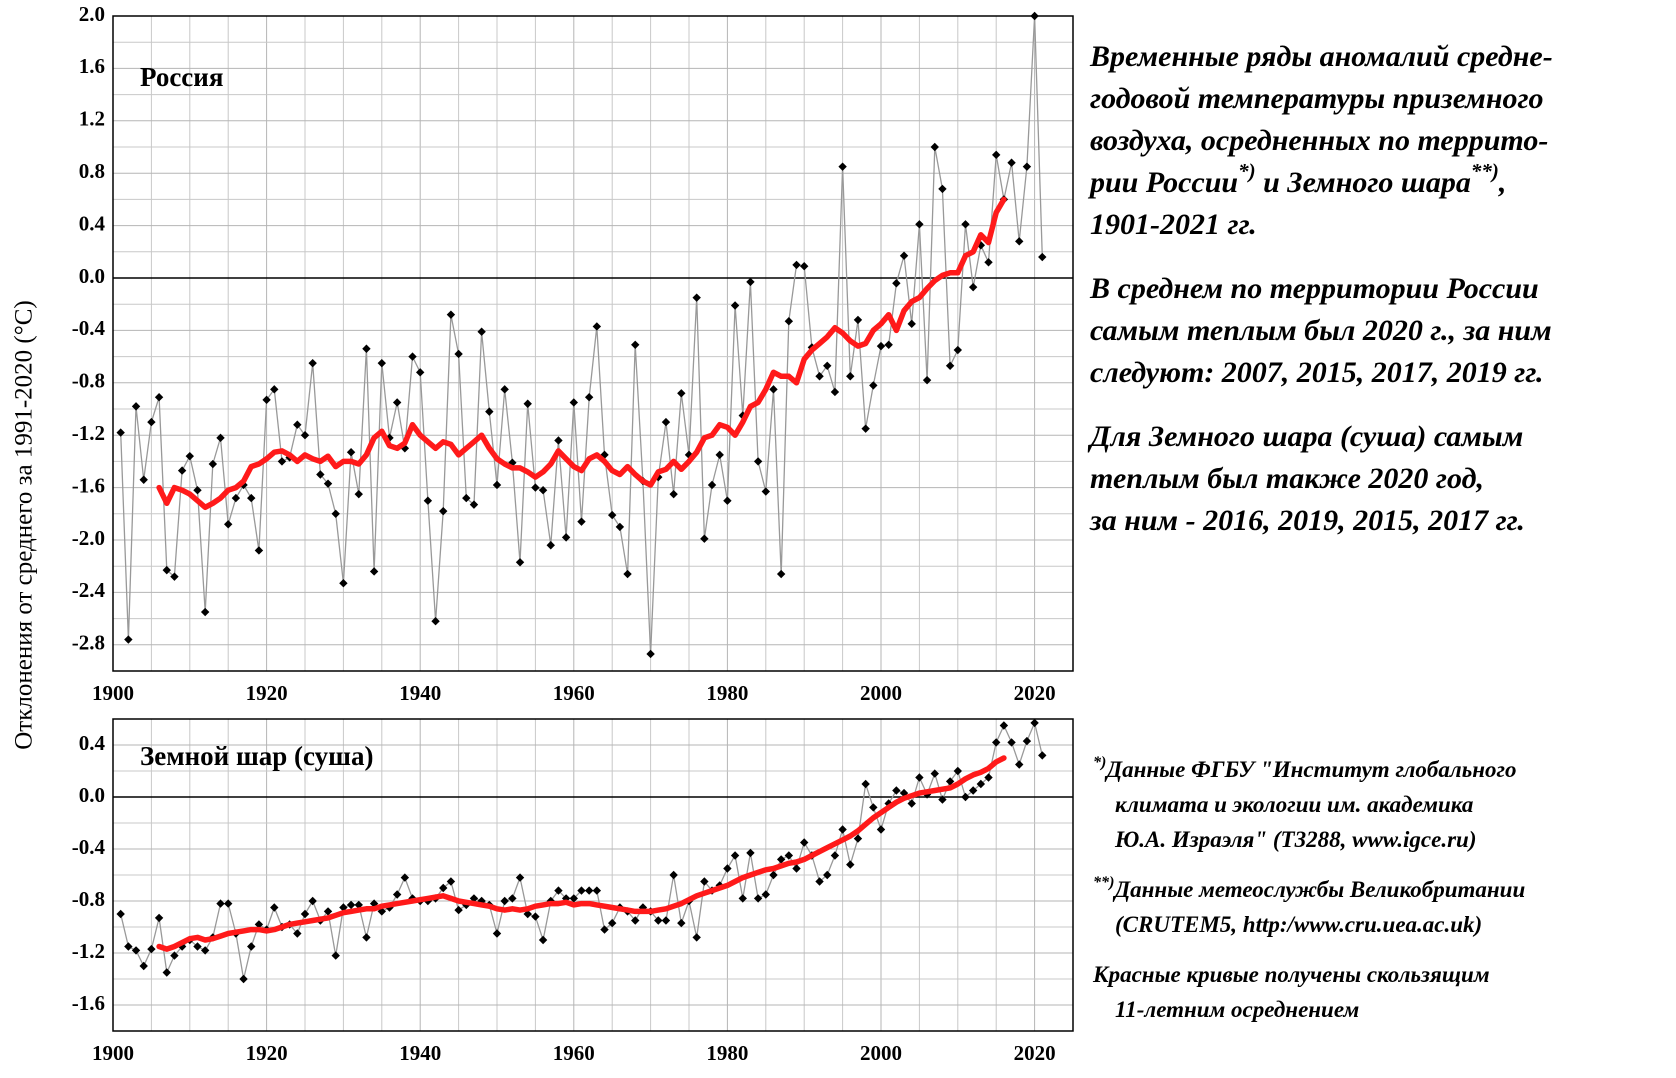 This screenshot has height=1078, width=1676. I want to click on footnote-line: климата и экологии им. академика, so click(1294, 804).